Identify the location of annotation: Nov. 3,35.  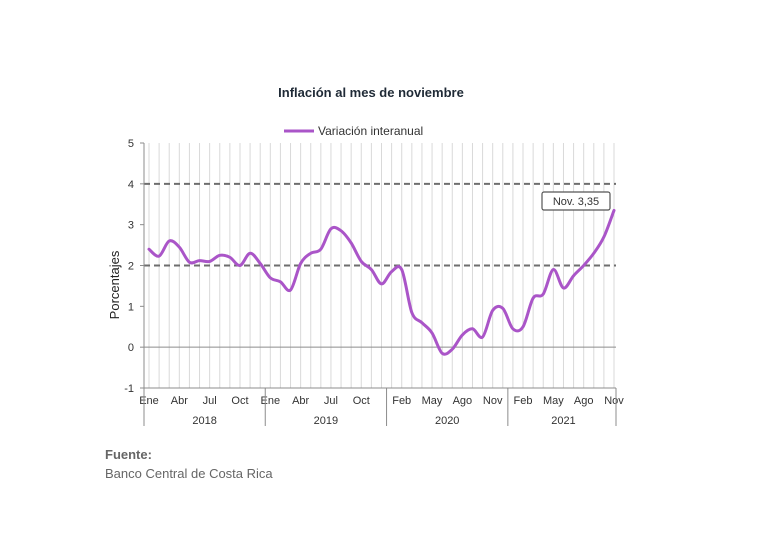
(576, 201).